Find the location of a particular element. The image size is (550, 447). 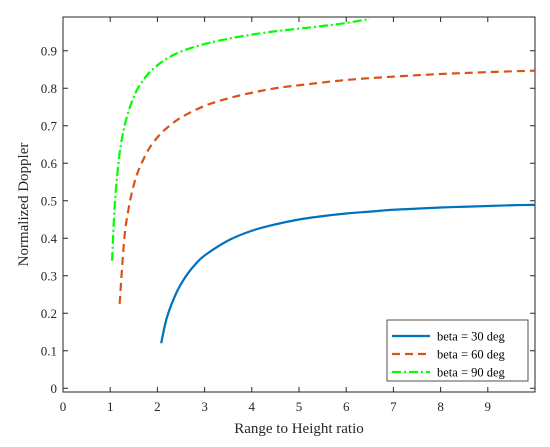

x-tick-label: 4 is located at coordinates (252, 406).